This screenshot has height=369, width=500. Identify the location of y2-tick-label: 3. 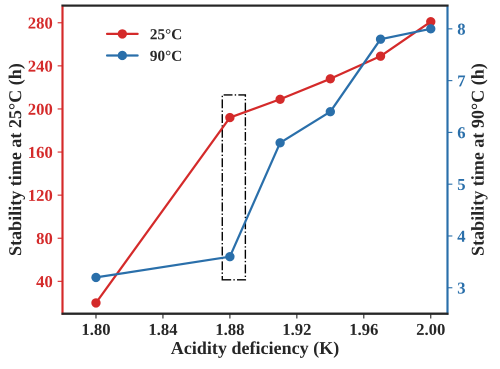
(461, 288).